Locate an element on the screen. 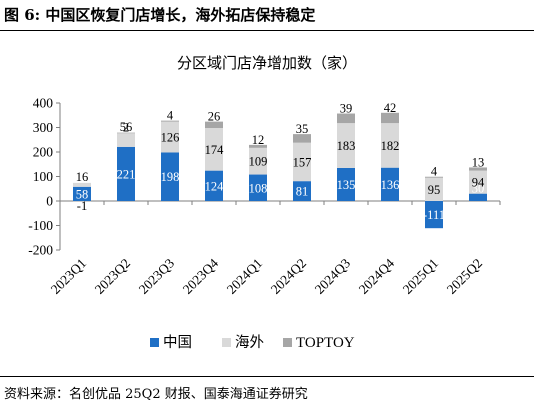  x-tick-label: 2024Q2 is located at coordinates (288, 276).